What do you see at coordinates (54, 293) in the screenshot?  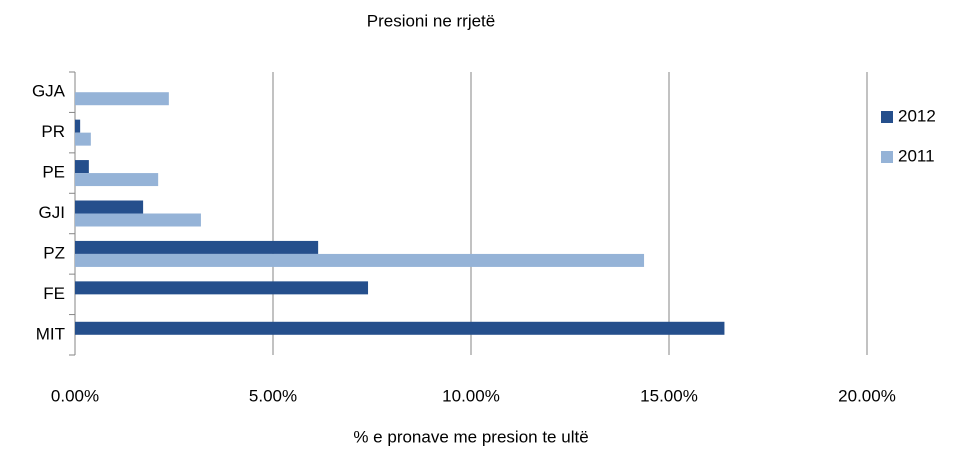 I see `y-tick-label: FE` at bounding box center [54, 293].